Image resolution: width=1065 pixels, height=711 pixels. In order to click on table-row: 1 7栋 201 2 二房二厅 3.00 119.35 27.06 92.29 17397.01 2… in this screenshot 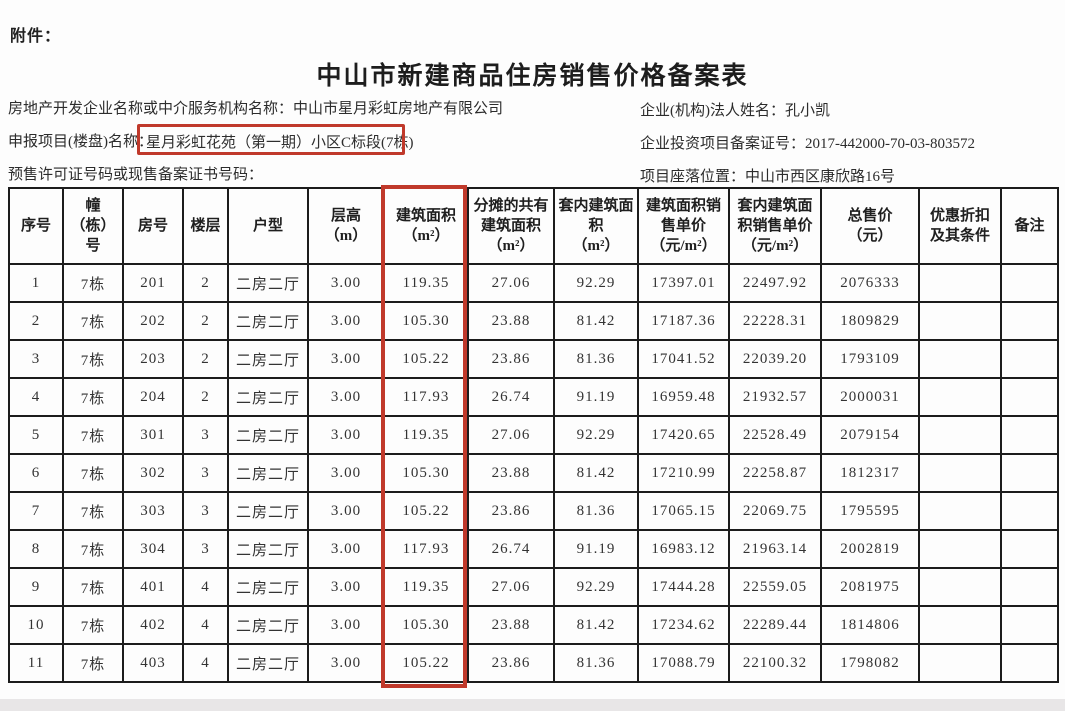, I will do `click(533, 283)`.